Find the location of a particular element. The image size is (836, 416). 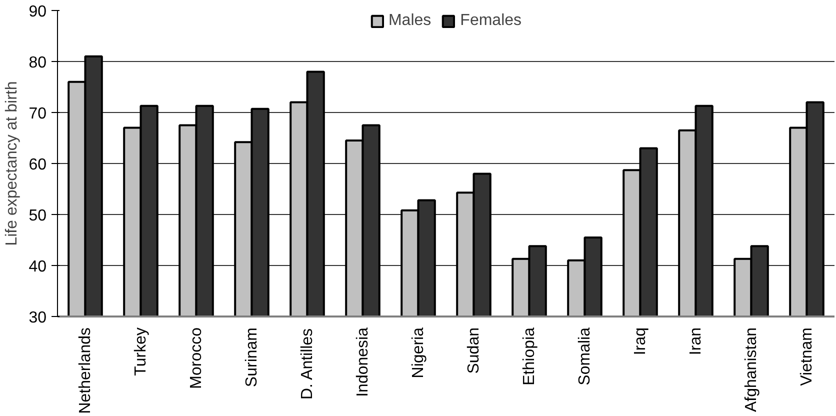

x-tick-label: Nigeria is located at coordinates (418, 352).